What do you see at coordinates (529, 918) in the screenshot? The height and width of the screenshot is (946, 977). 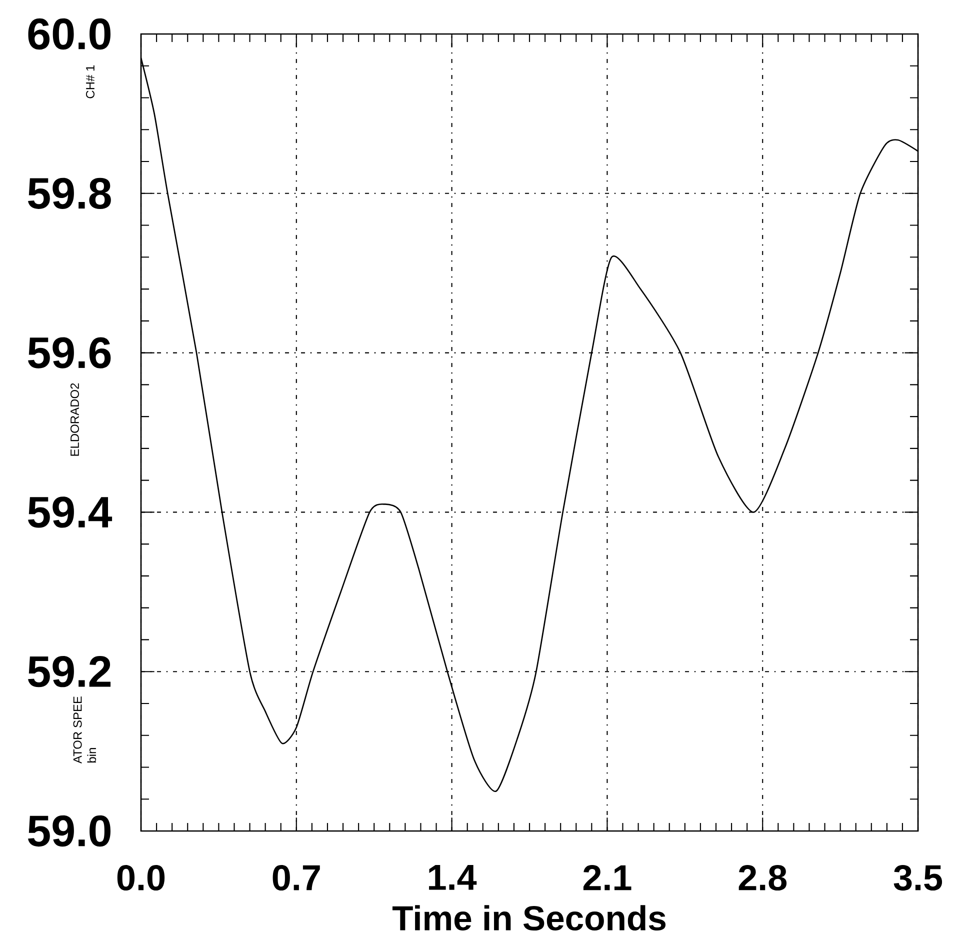 I see `x-axis-title: Time in Seconds` at bounding box center [529, 918].